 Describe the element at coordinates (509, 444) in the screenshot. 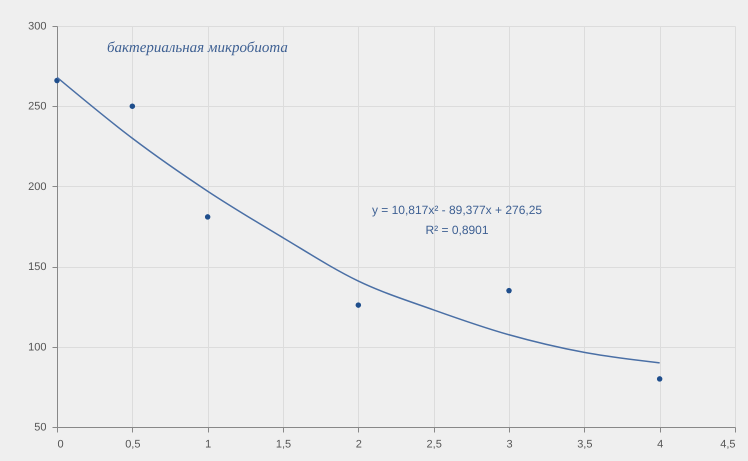

I see `x-tick-label: 3` at that location.